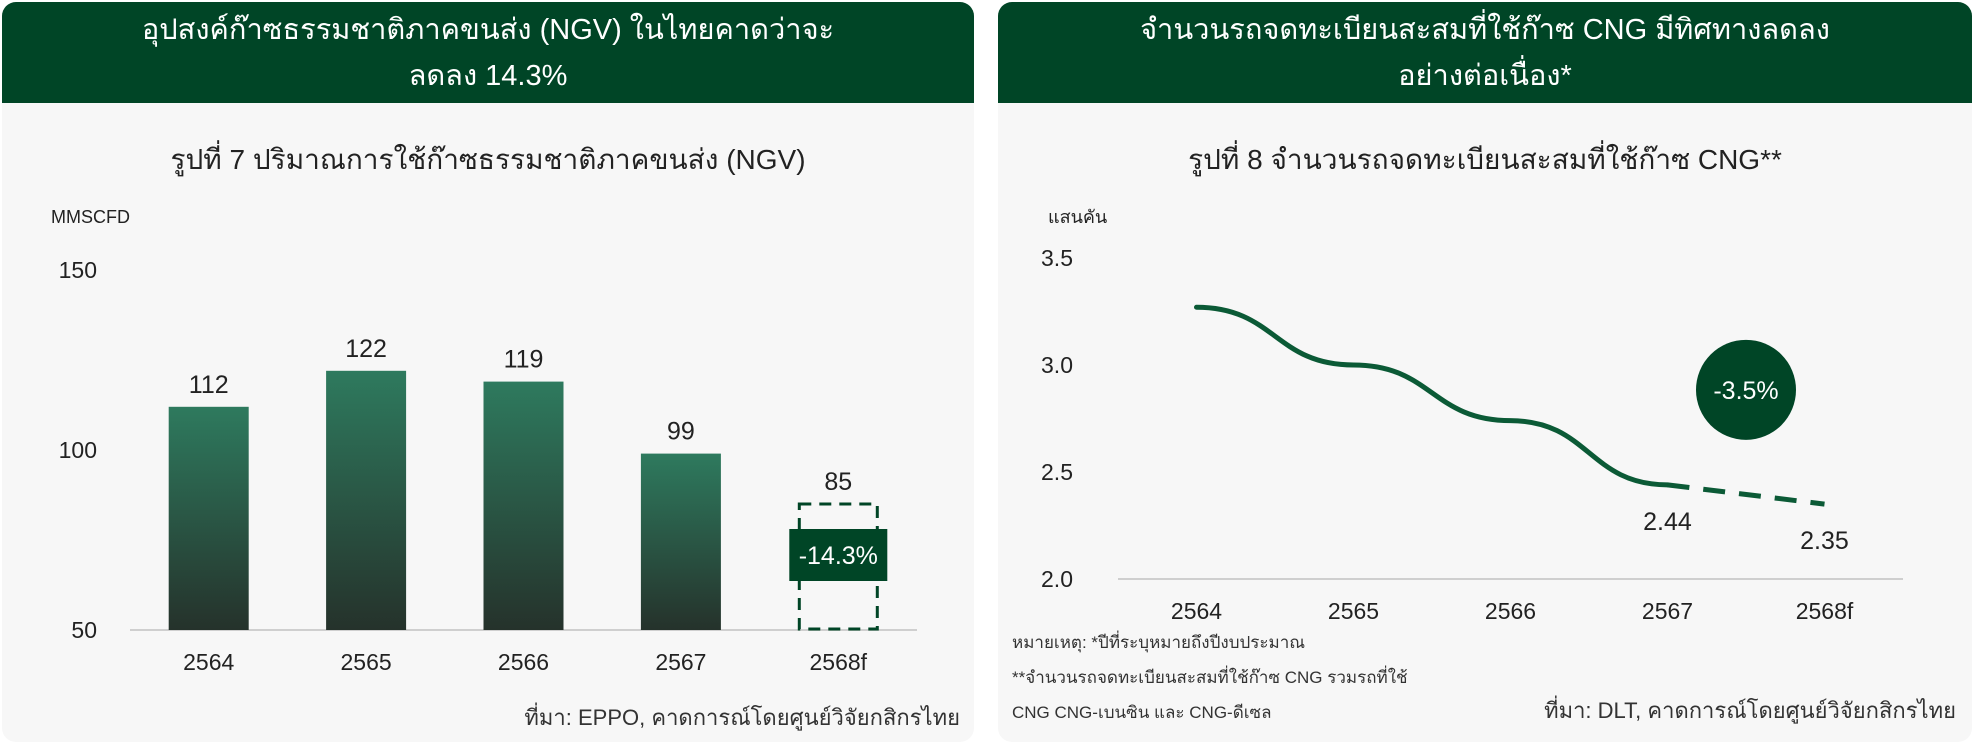 This screenshot has width=1974, height=747. What do you see at coordinates (524, 360) in the screenshot?
I see `bar-value-label: 119` at bounding box center [524, 360].